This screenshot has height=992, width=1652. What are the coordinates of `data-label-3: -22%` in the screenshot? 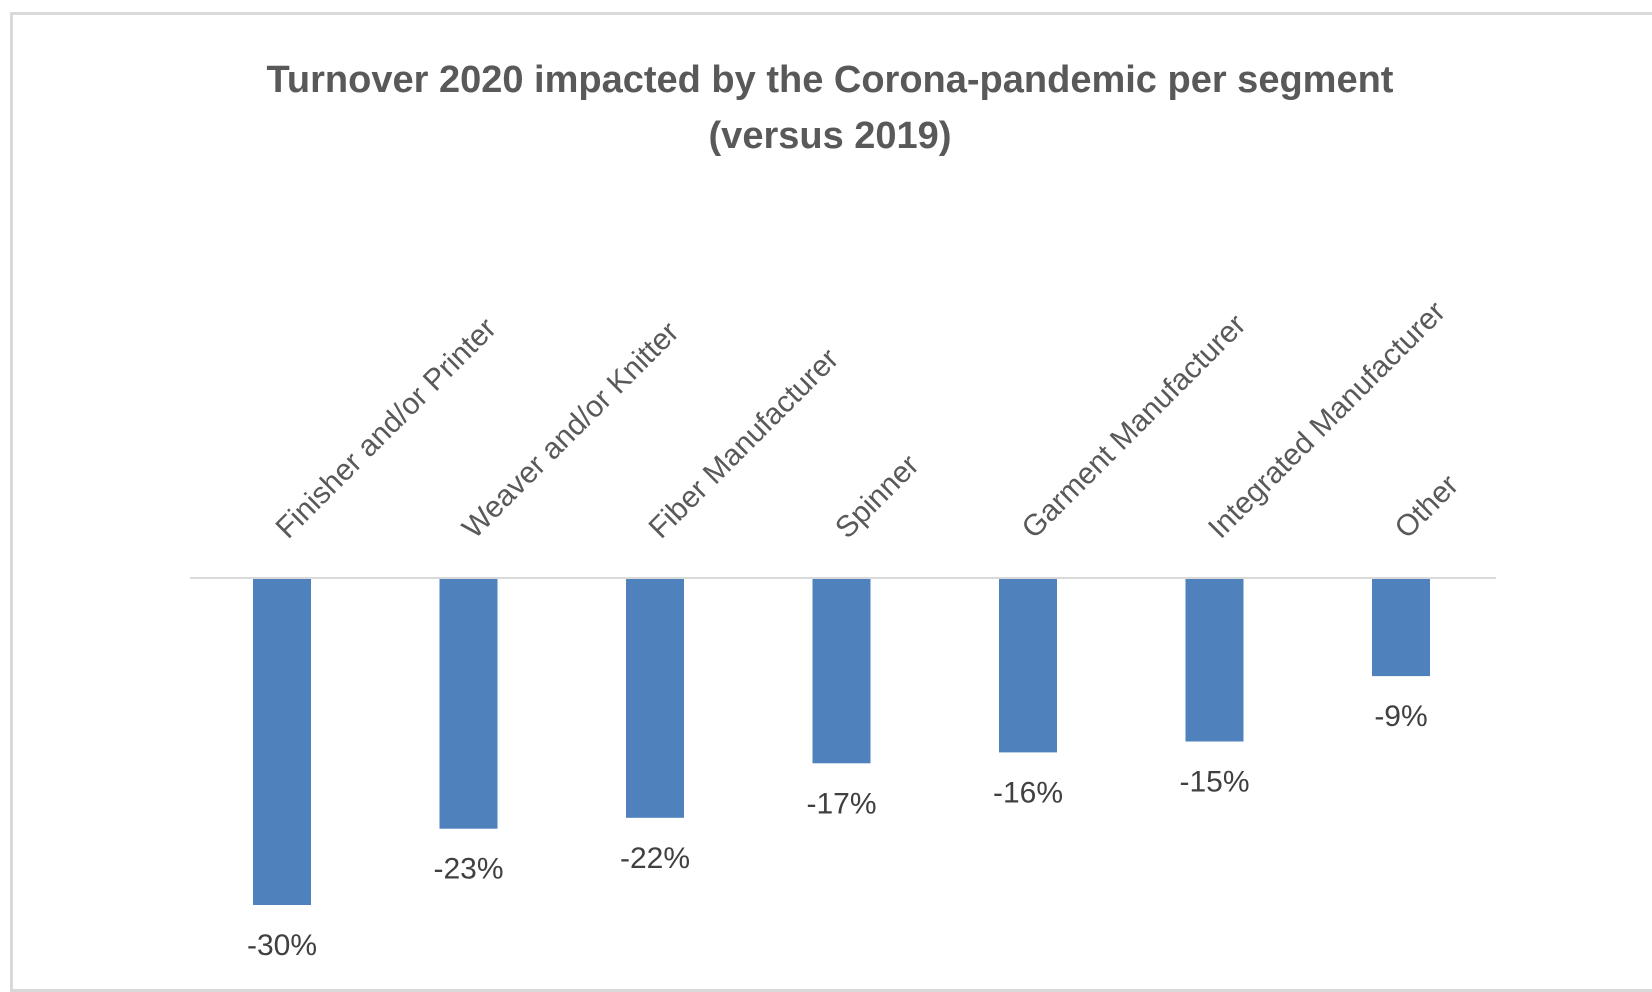 It's located at (655, 858).